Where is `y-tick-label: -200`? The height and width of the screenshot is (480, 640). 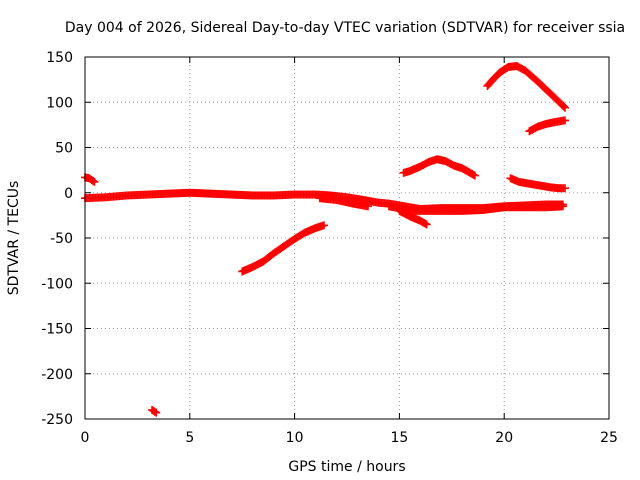
y-tick-label: -200 is located at coordinates (57, 375).